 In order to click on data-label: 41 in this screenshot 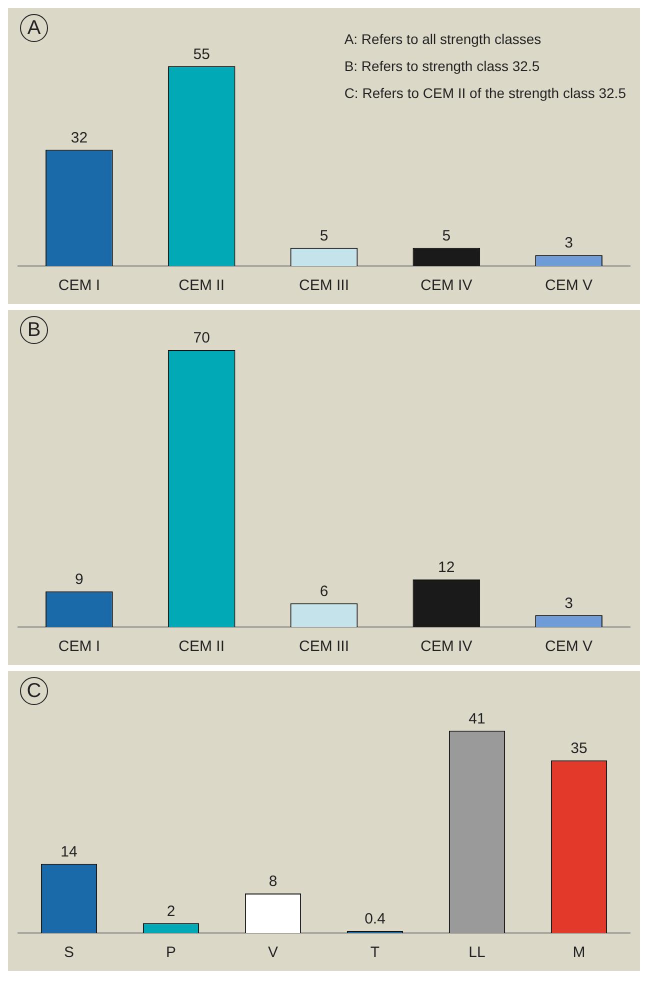, I will do `click(477, 719)`.